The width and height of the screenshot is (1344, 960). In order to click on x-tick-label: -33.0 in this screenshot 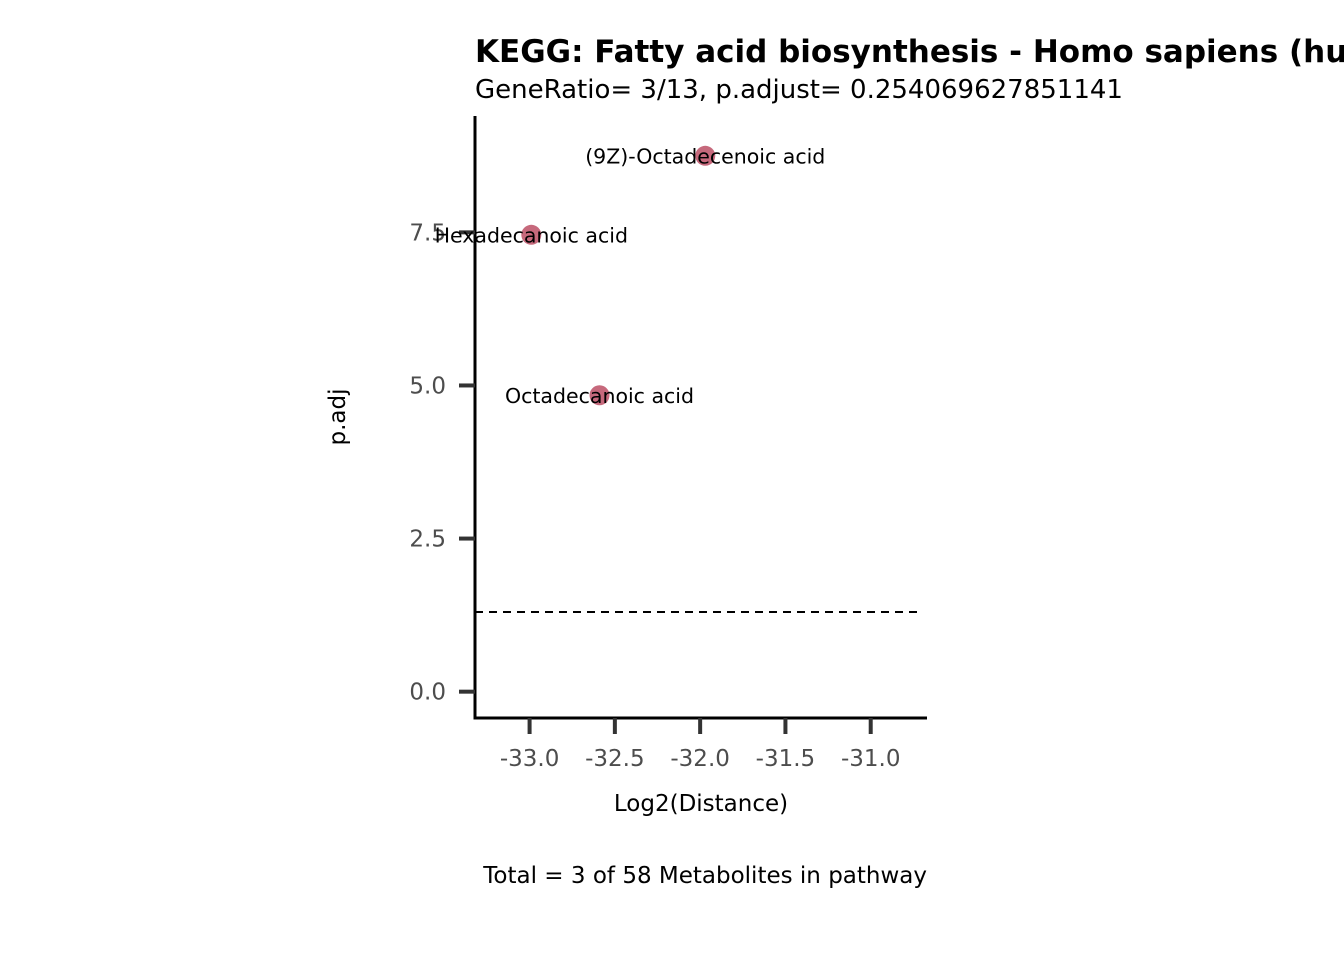, I will do `click(530, 759)`.